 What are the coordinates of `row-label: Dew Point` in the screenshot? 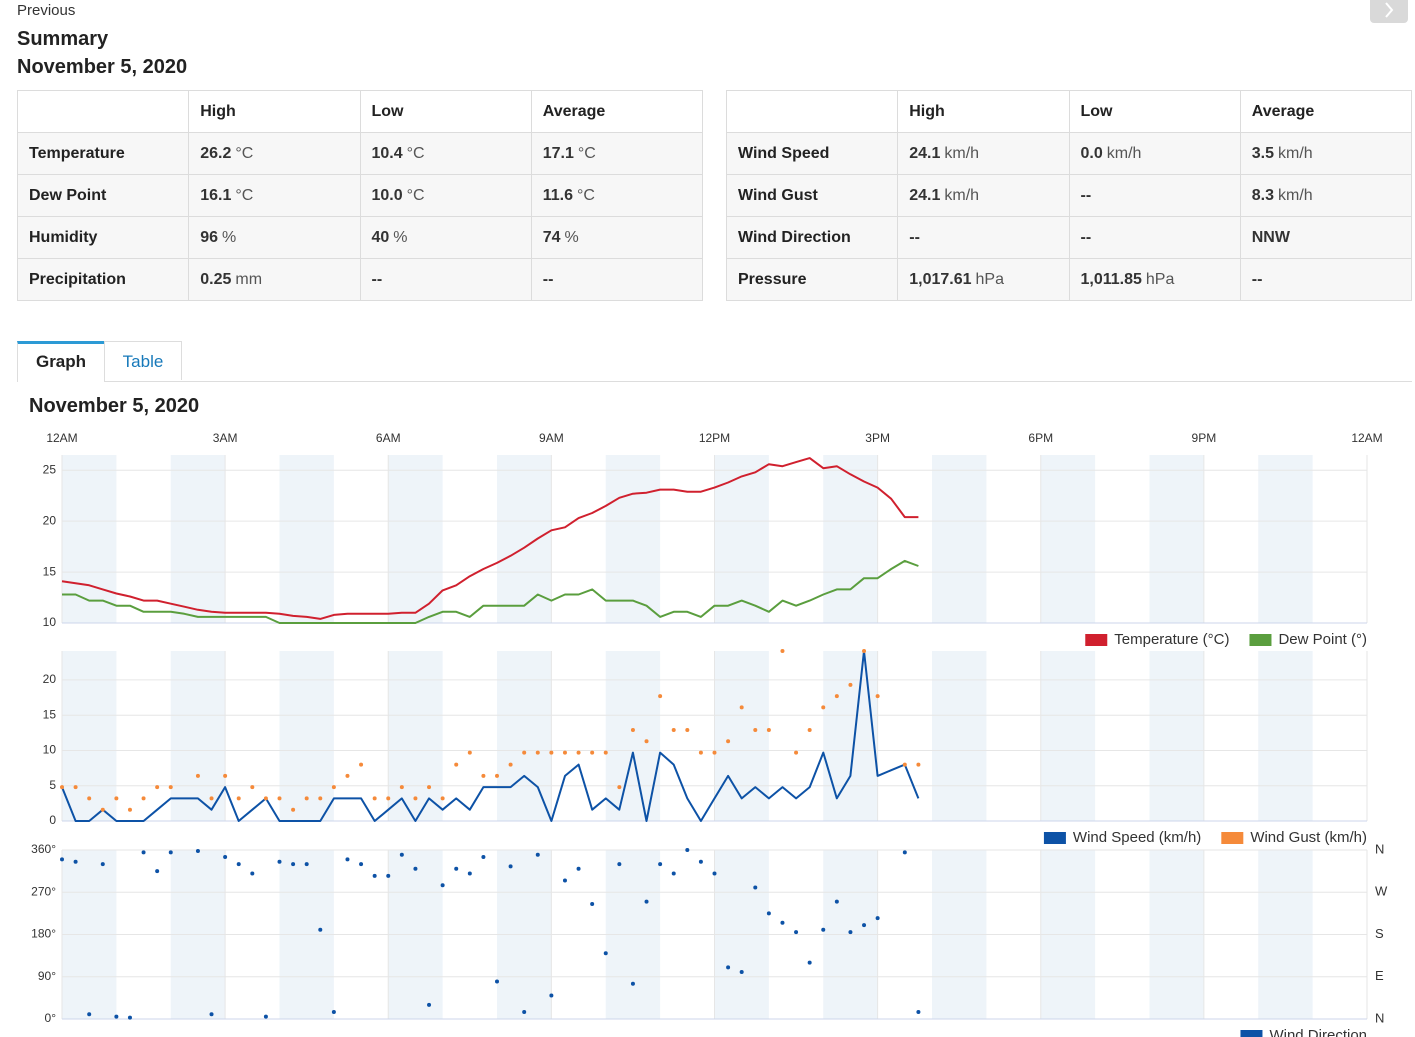 It's located at (103, 195).